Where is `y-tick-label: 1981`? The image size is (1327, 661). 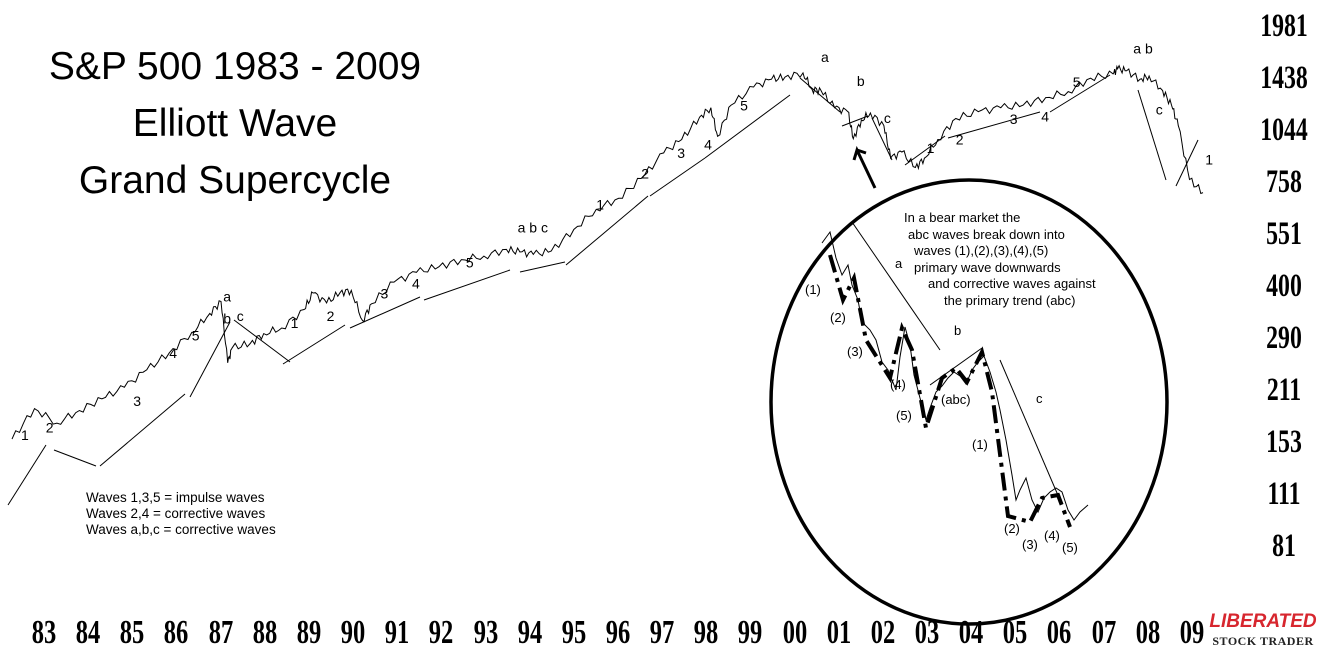 y-tick-label: 1981 is located at coordinates (1284, 26).